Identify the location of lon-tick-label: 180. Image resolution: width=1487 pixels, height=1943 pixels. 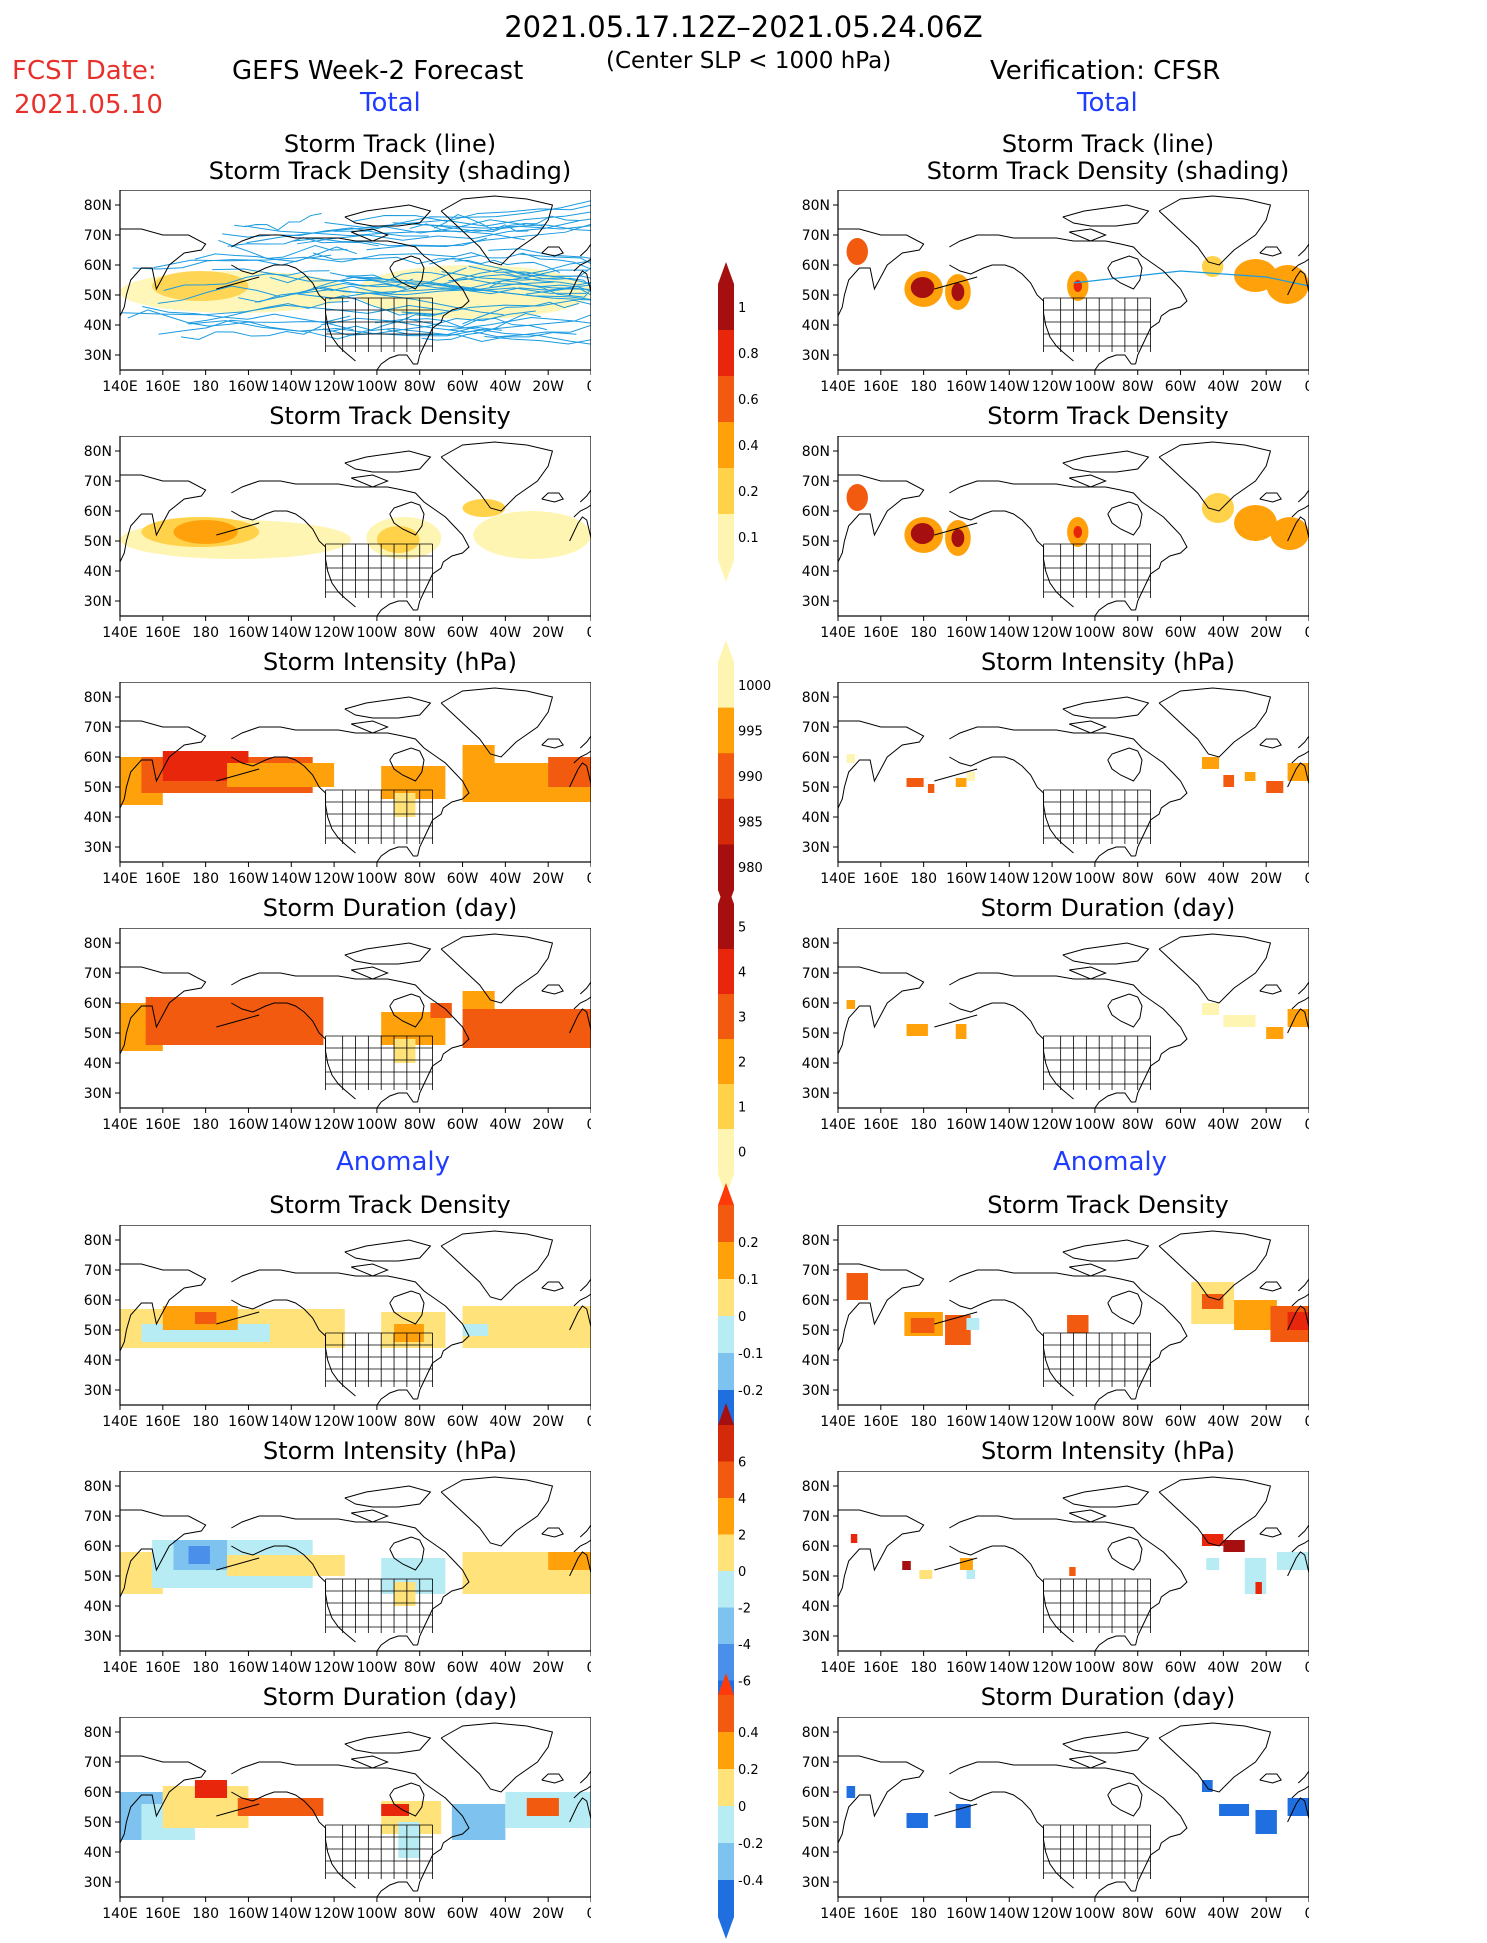
(923, 879).